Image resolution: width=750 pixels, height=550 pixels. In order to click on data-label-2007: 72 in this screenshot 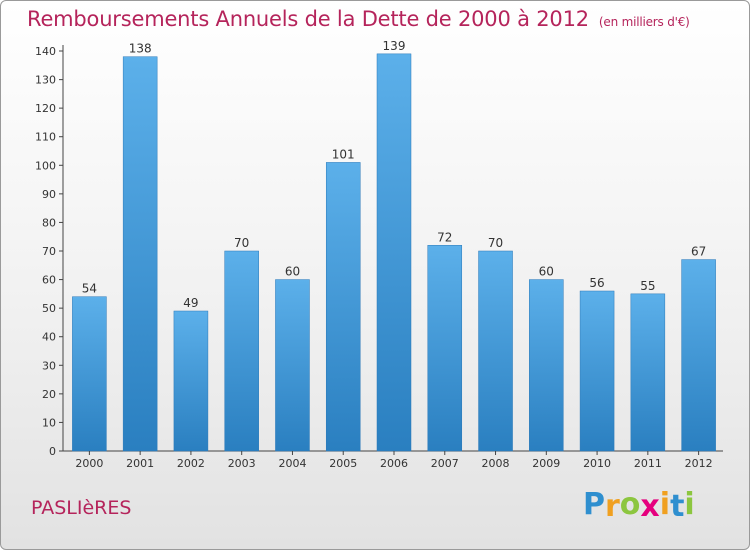, I will do `click(444, 237)`.